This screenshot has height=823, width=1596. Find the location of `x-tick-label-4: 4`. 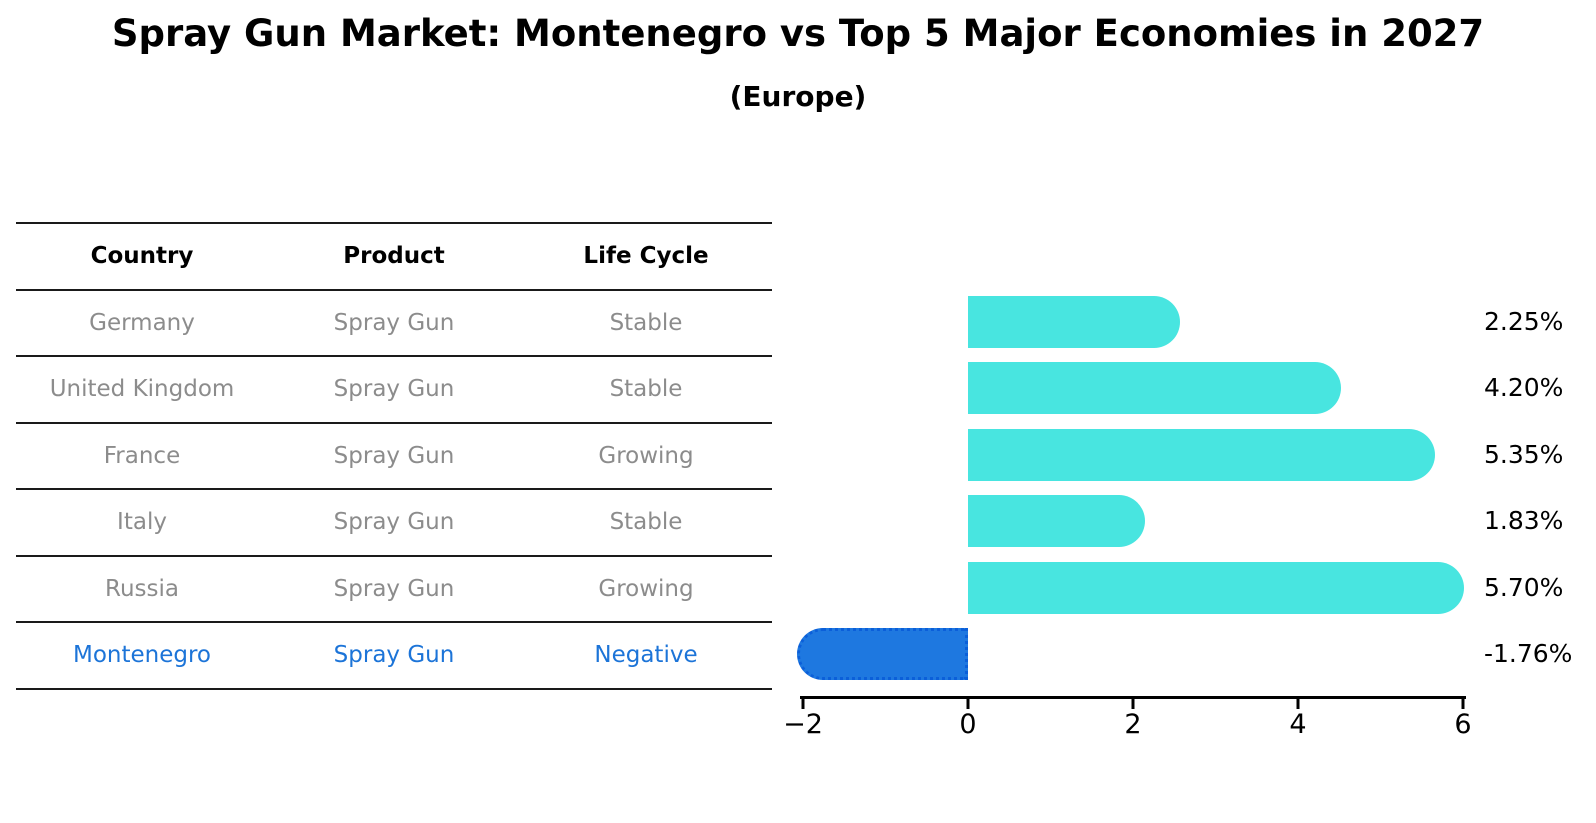

x-tick-label-4: 4 is located at coordinates (1298, 724).